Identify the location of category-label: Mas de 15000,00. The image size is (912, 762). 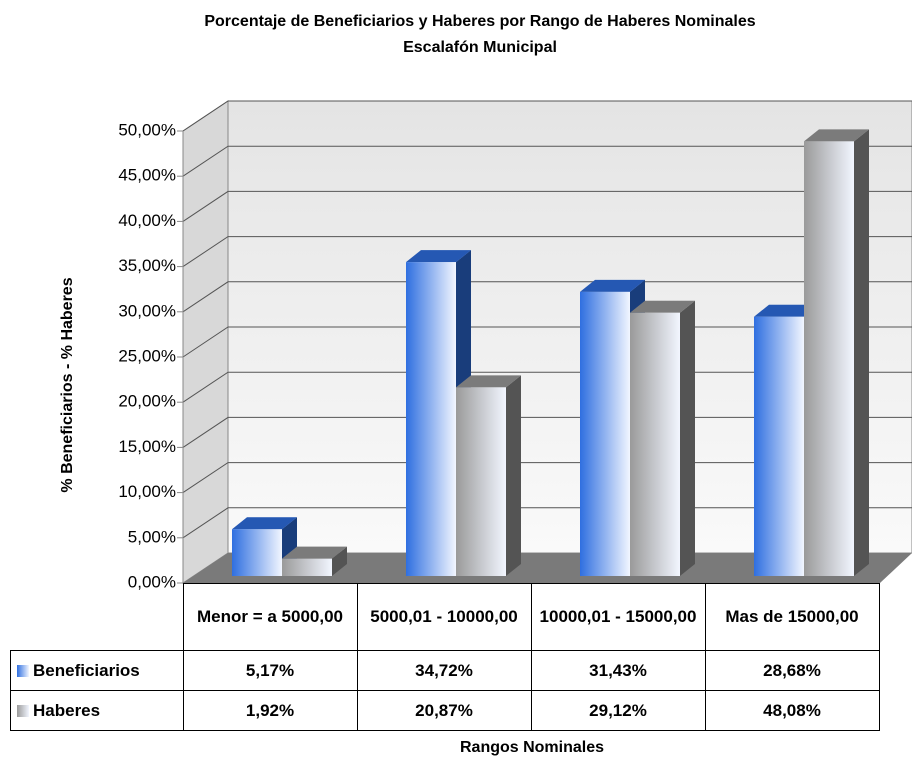
(792, 617).